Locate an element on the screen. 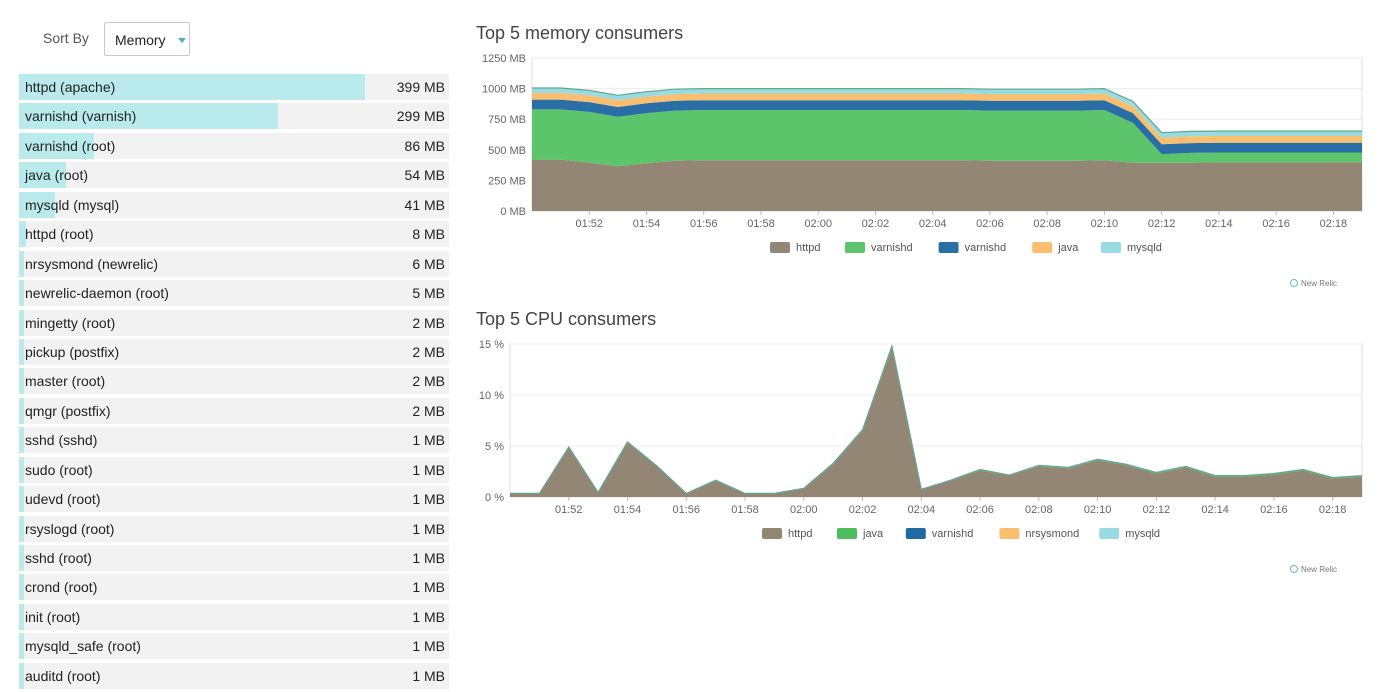 This screenshot has height=692, width=1383. y-tick-label: 10 % is located at coordinates (491, 396).